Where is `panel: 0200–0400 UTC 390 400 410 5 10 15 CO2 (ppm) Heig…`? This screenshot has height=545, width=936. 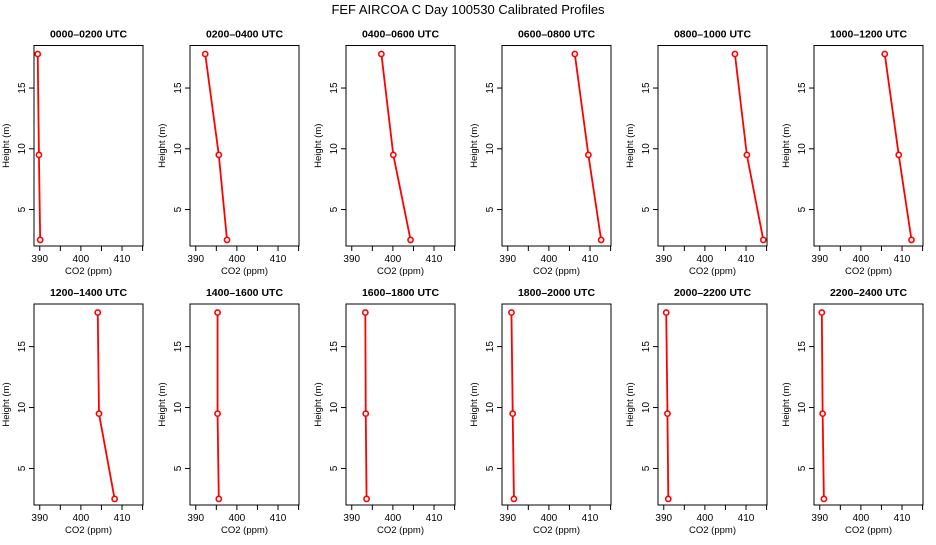 panel: 0200–0400 UTC 390 400 410 5 10 15 CO2 (ppm) Heig… is located at coordinates (228, 153).